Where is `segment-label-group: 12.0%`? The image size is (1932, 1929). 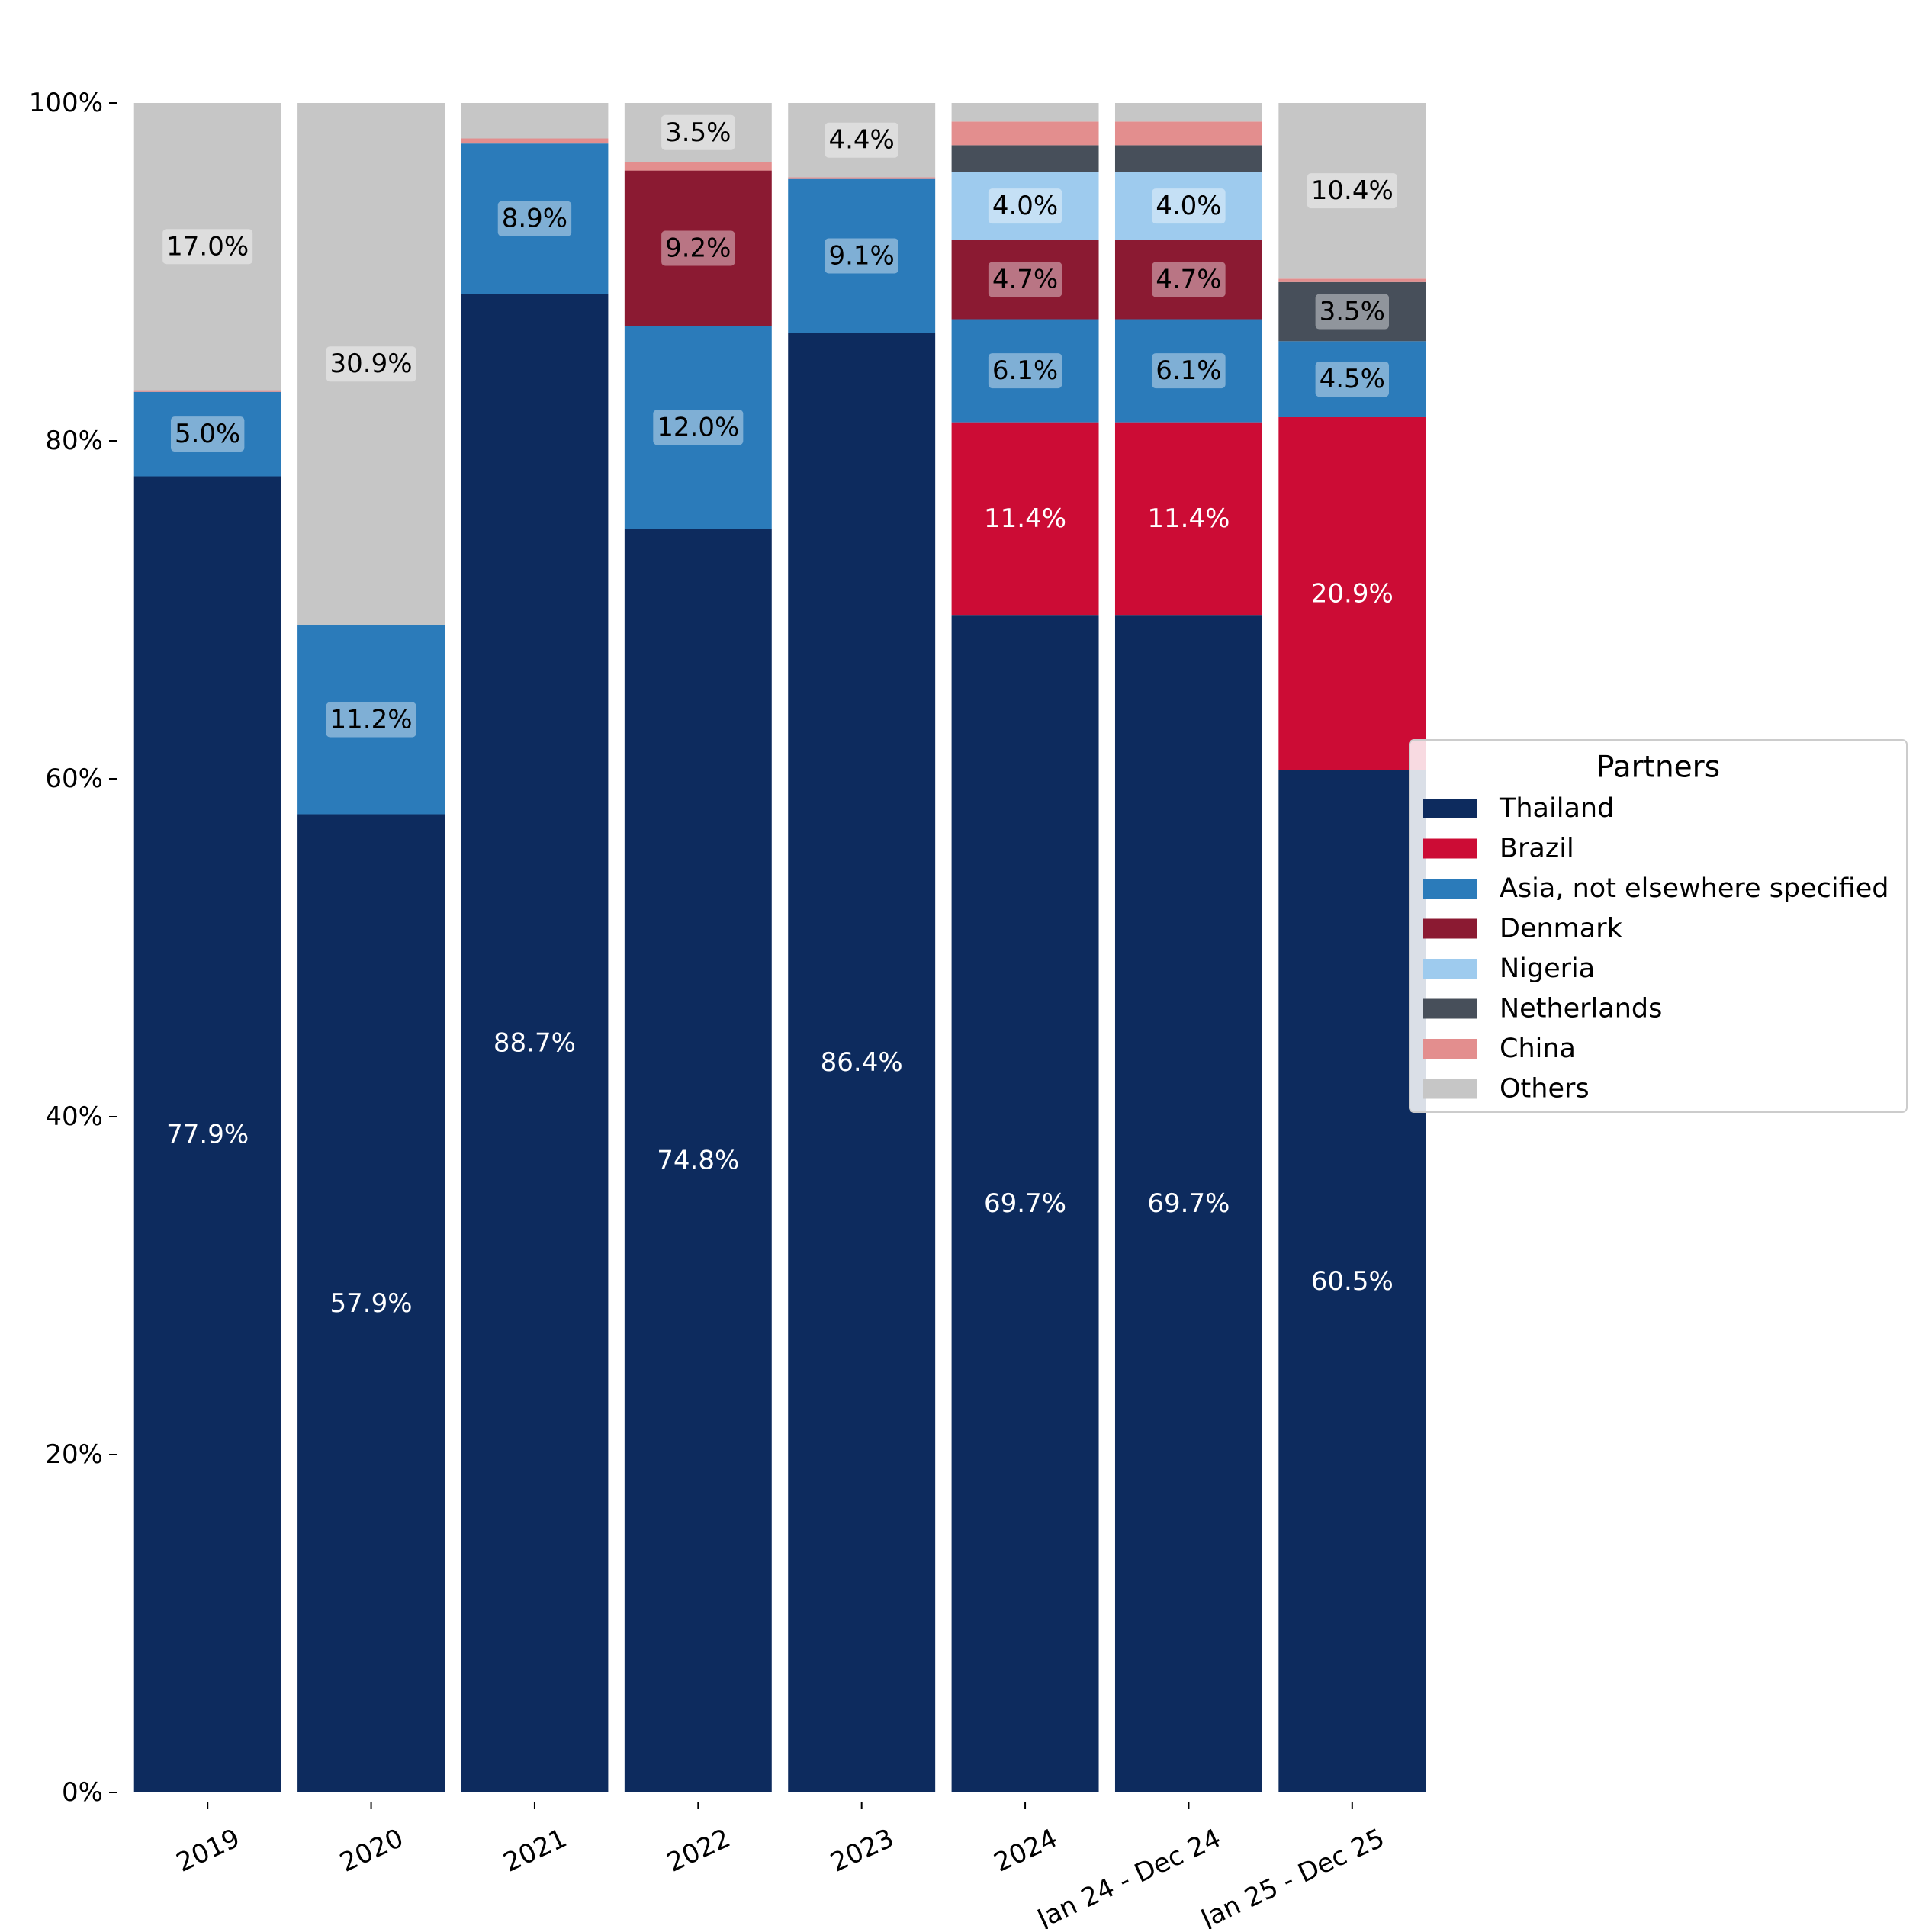
segment-label-group: 12.0% is located at coordinates (698, 427).